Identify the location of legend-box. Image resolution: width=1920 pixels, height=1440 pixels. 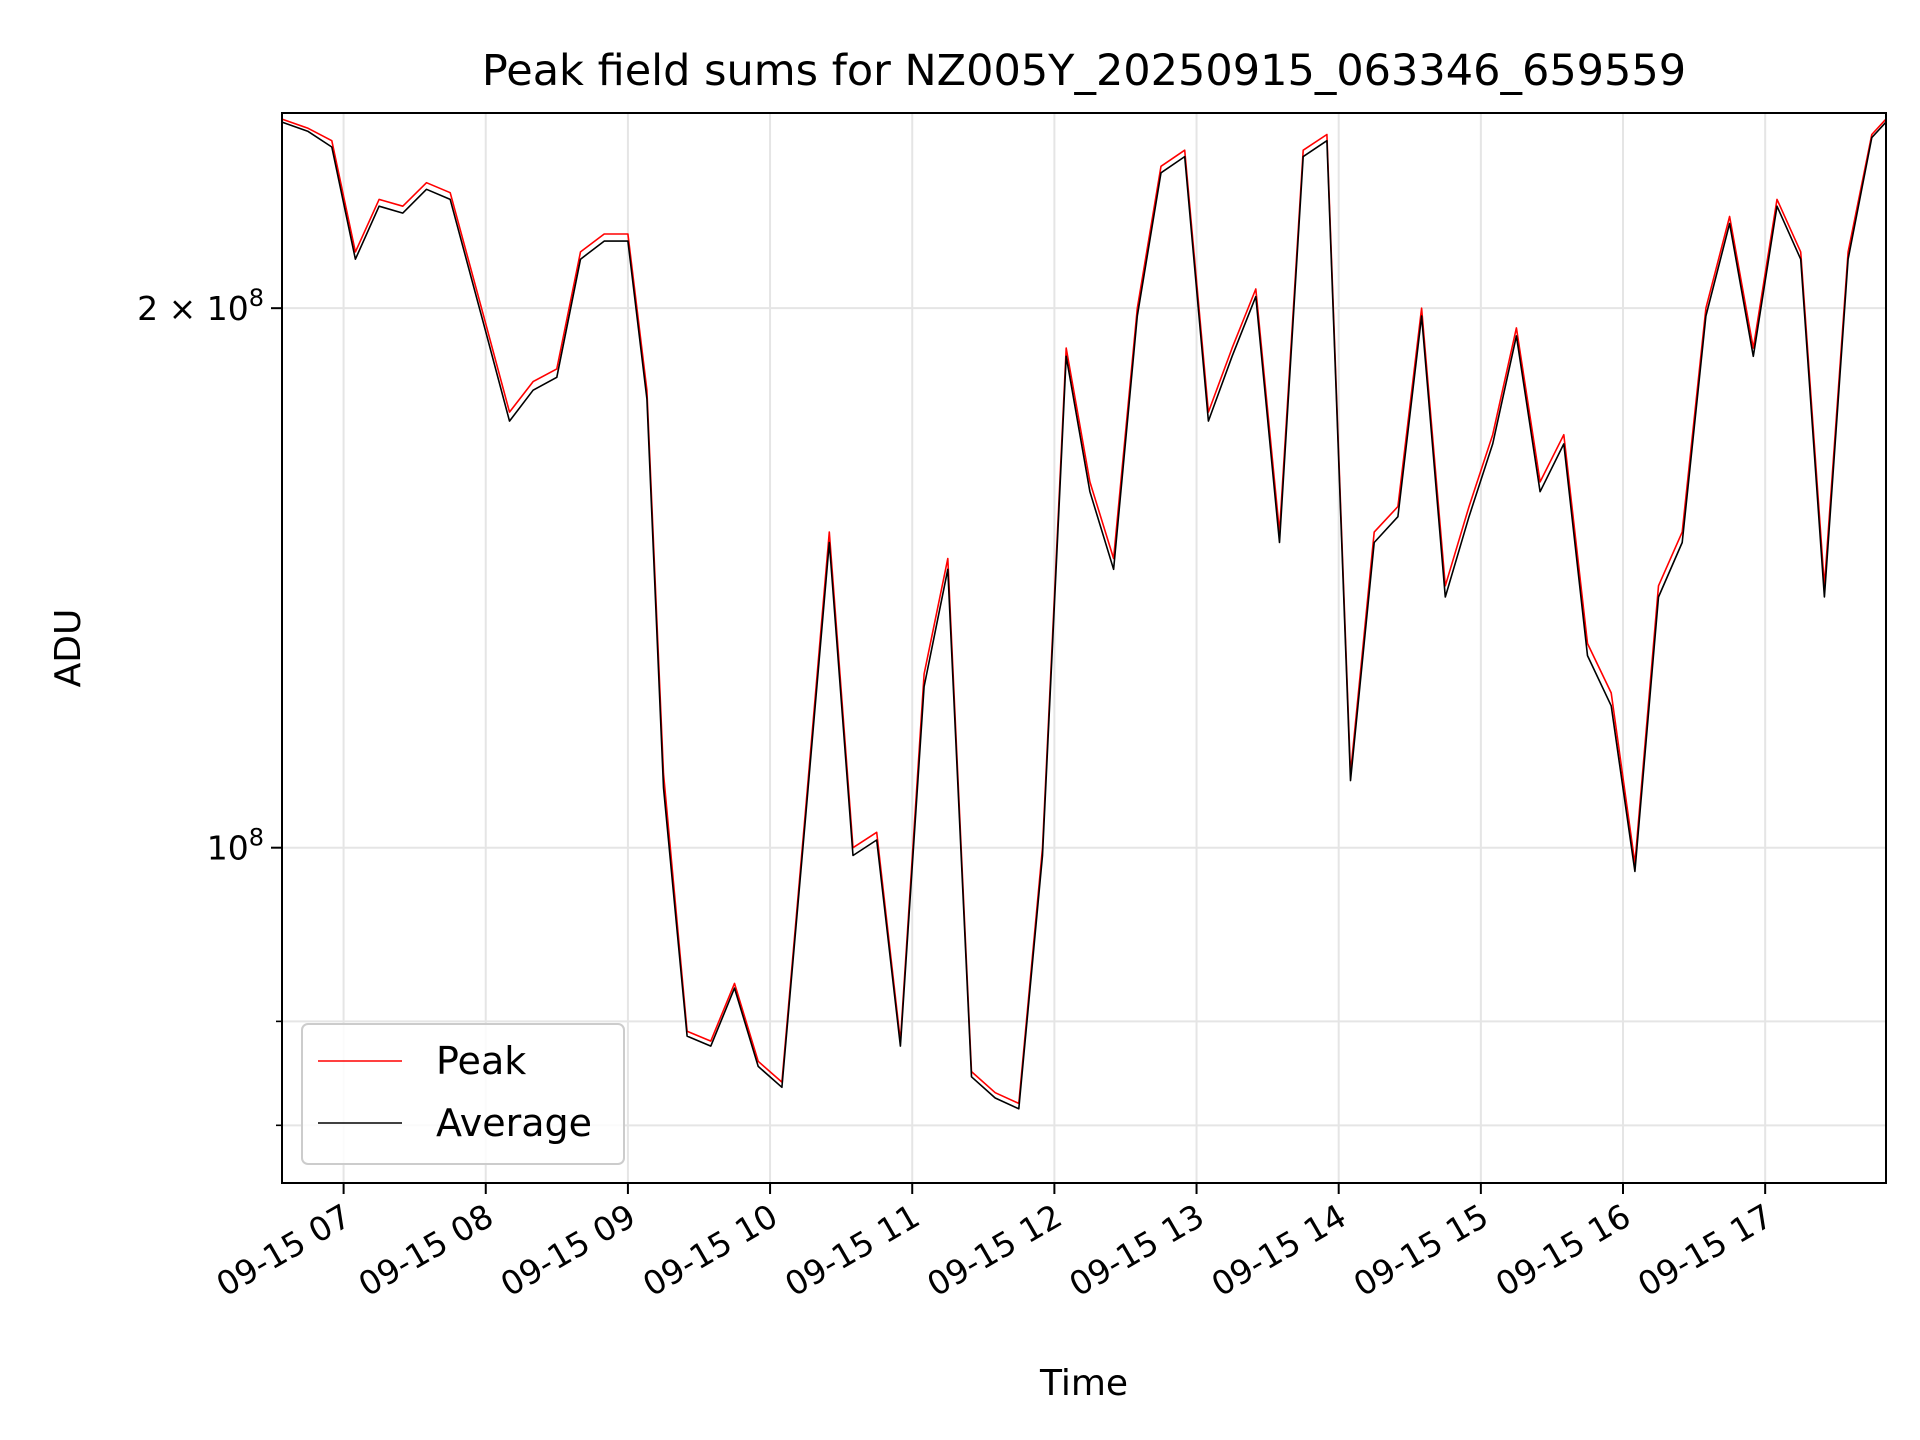
(463, 1094).